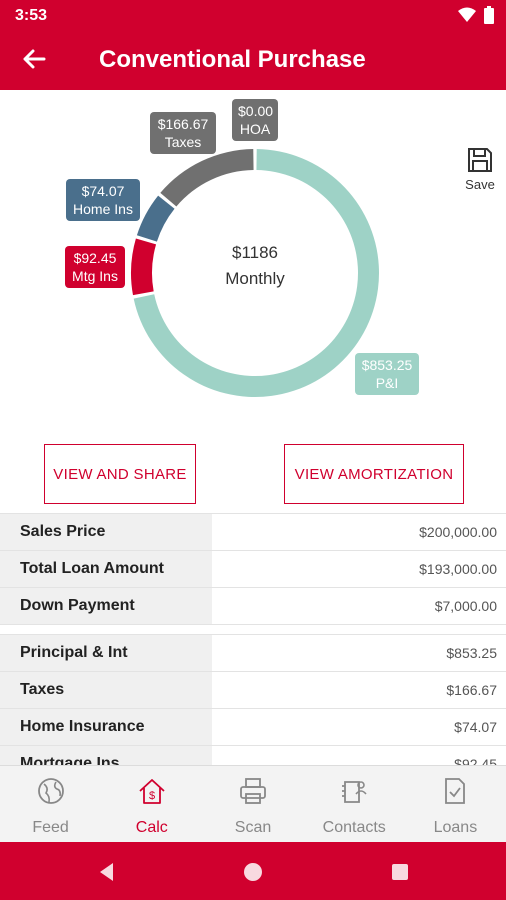 The width and height of the screenshot is (506, 900). Describe the element at coordinates (253, 629) in the screenshot. I see `section-gap` at that location.